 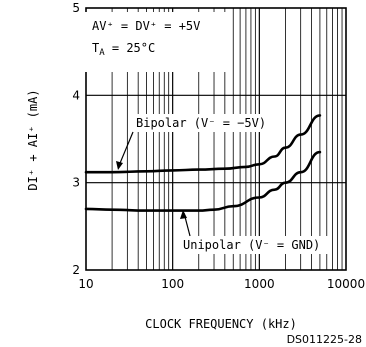 What do you see at coordinates (119, 165) in the screenshot?
I see `bipolar-arrowhead` at bounding box center [119, 165].